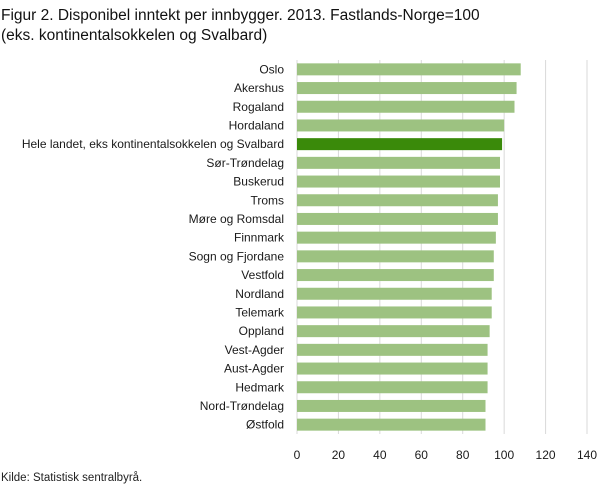 Image resolution: width=608 pixels, height=489 pixels. I want to click on category-label: Hedmark, so click(260, 387).